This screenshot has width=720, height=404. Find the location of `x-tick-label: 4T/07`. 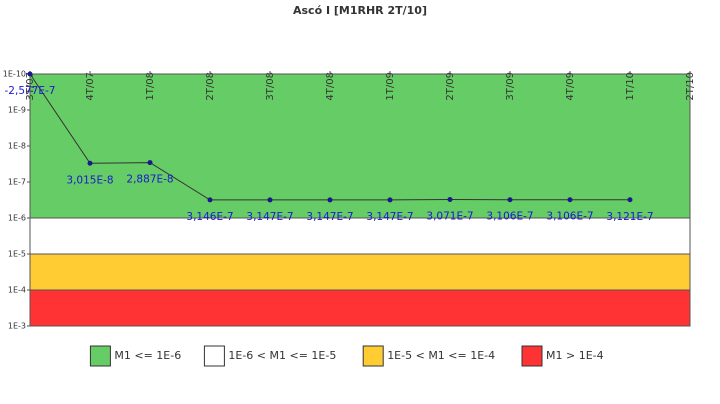

x-tick-label: 4T/07 is located at coordinates (90, 86).